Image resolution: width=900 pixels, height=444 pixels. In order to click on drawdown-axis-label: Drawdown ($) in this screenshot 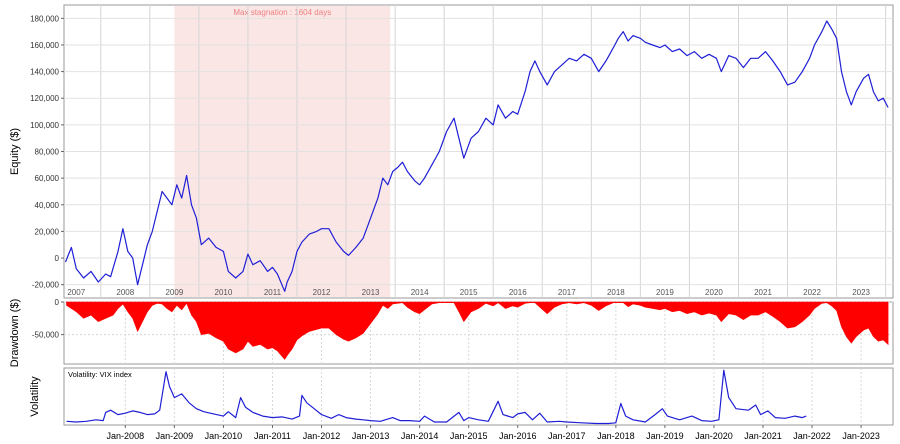, I will do `click(15, 333)`.